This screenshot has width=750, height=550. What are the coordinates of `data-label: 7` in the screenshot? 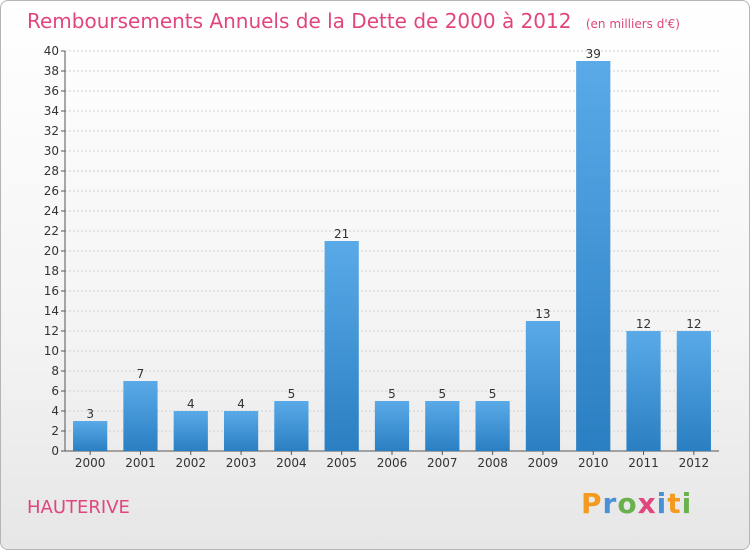 It's located at (141, 374).